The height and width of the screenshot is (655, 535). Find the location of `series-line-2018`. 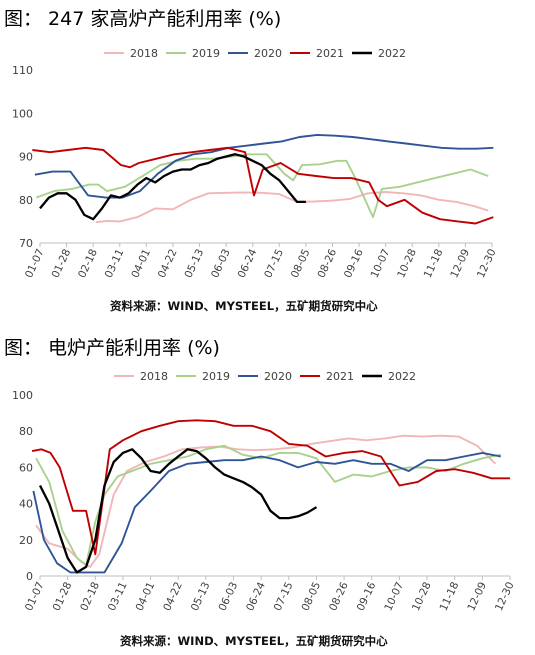

series-line-2018 is located at coordinates (292, 207).